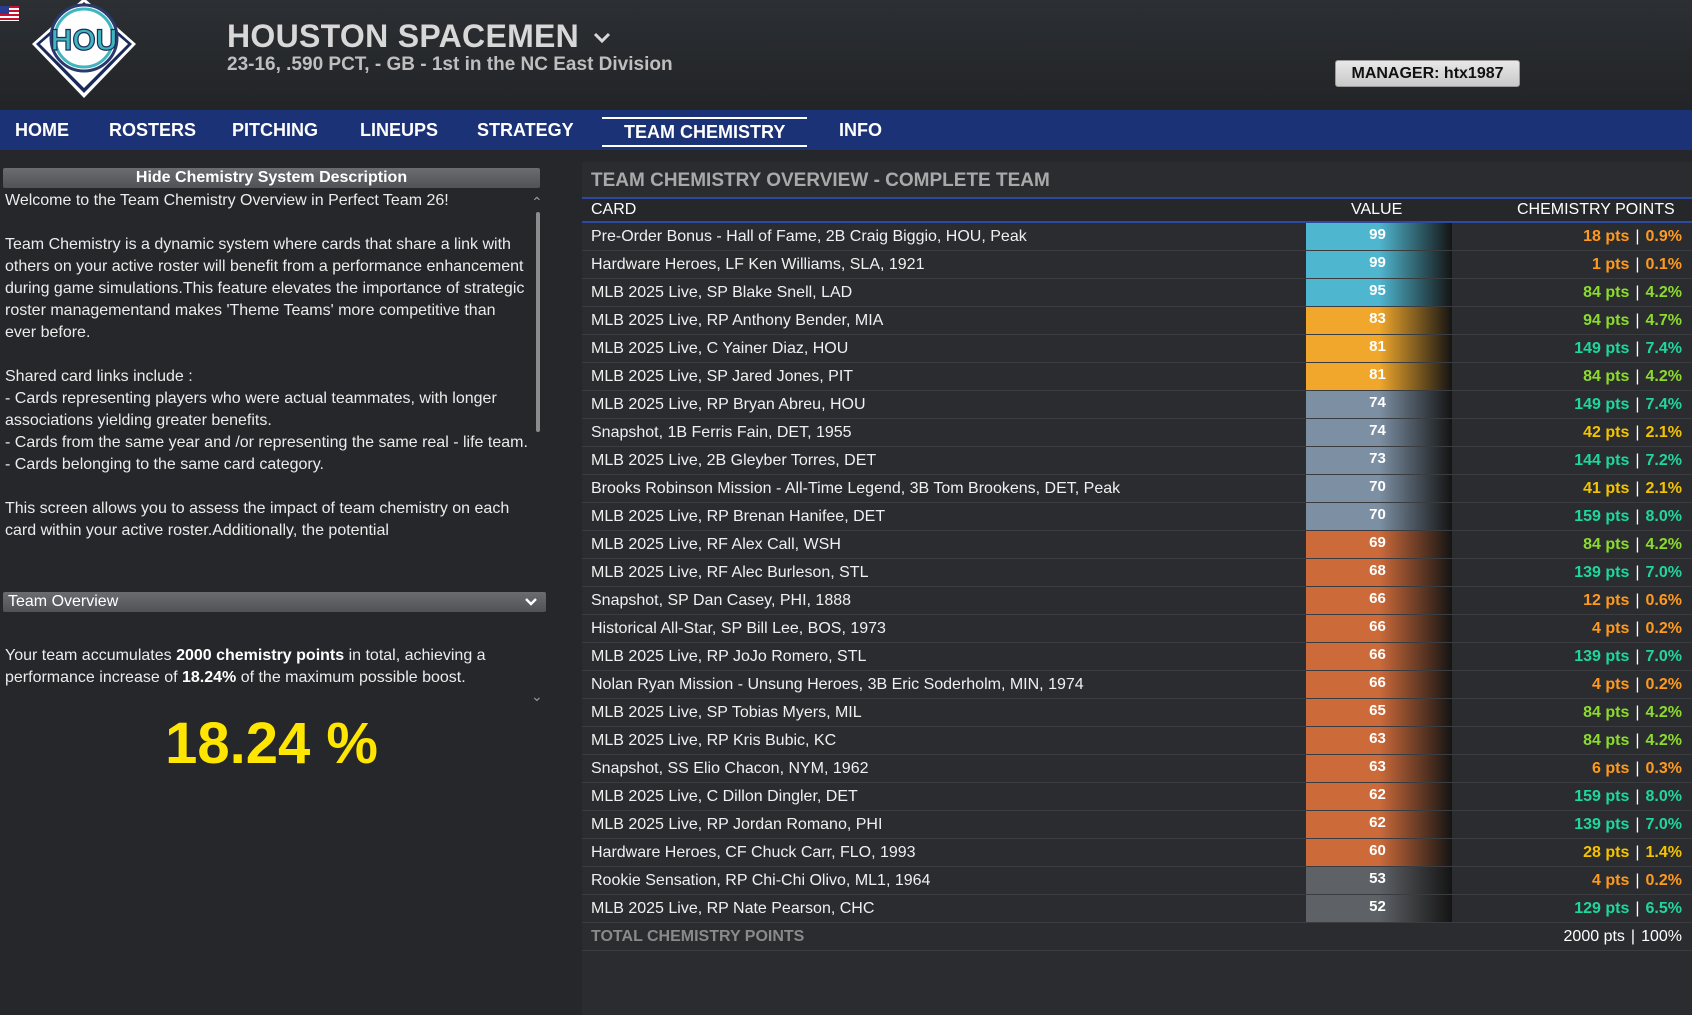 The width and height of the screenshot is (1692, 1015). Describe the element at coordinates (716, 544) in the screenshot. I see `card-name: MLB 2025 Live, RF Alex Call, WSH` at that location.